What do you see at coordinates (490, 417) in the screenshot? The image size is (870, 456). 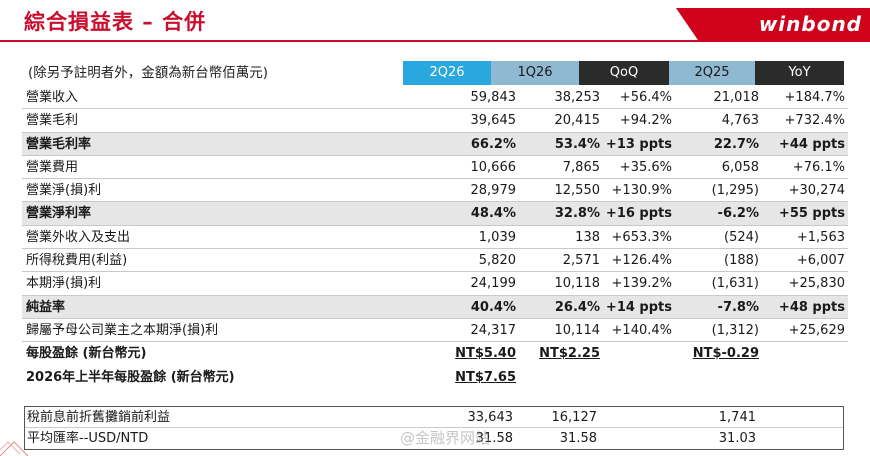 I see `cell-2q26: 33,643` at bounding box center [490, 417].